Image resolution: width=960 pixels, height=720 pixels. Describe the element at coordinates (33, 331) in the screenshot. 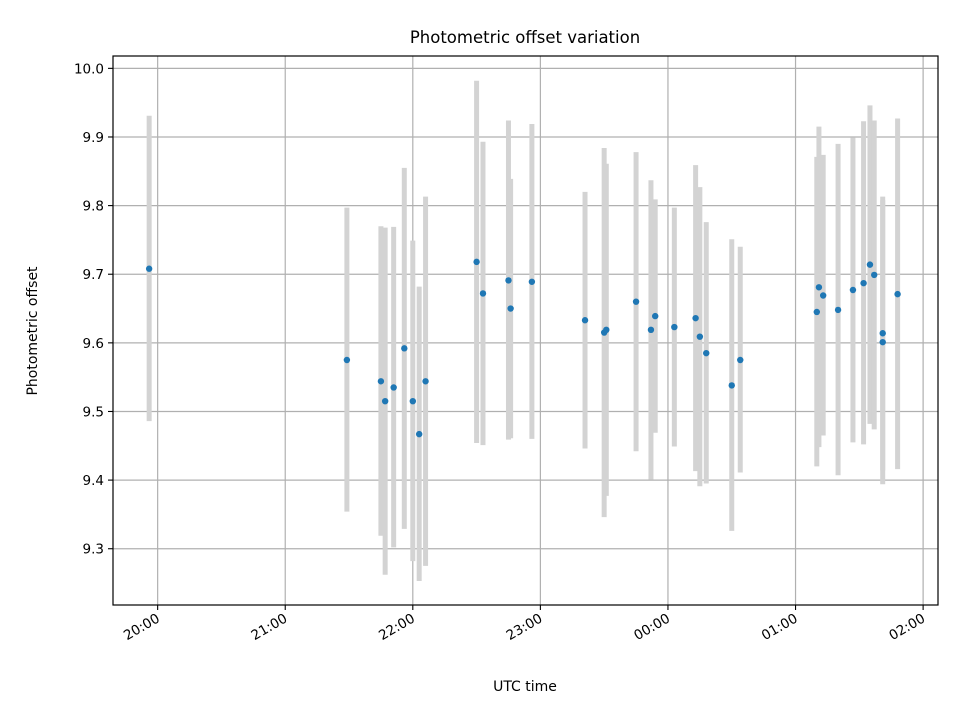

I see `y-axis-title: Photometric offset` at that location.